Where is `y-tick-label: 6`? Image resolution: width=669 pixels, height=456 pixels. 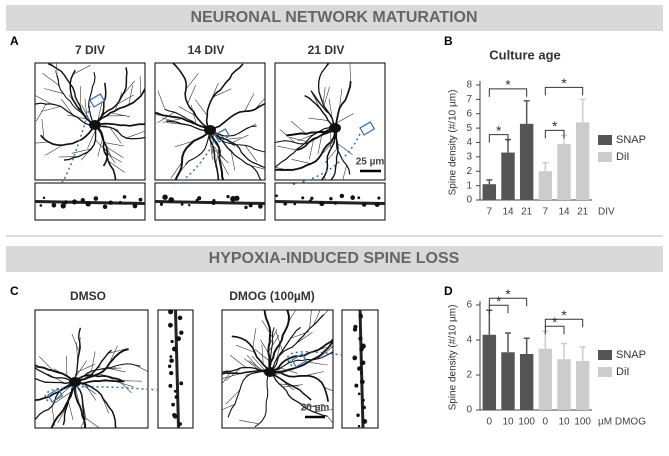
y-tick-label: 6 is located at coordinates (469, 305).